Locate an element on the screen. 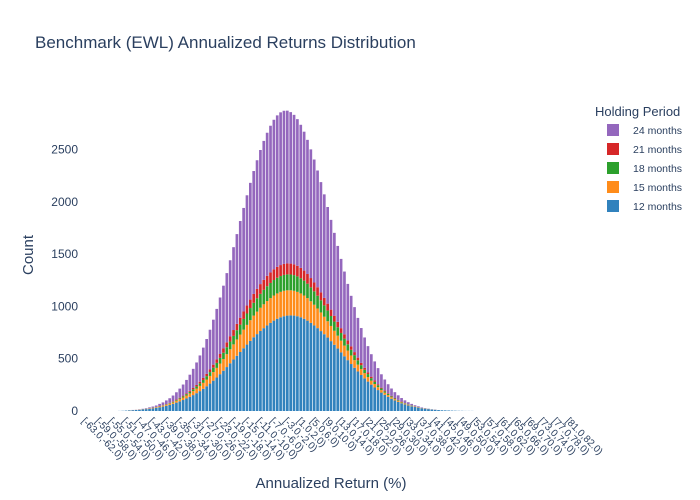 Image resolution: width=700 pixels, height=500 pixels. legend-item: 18 months is located at coordinates (644, 168).